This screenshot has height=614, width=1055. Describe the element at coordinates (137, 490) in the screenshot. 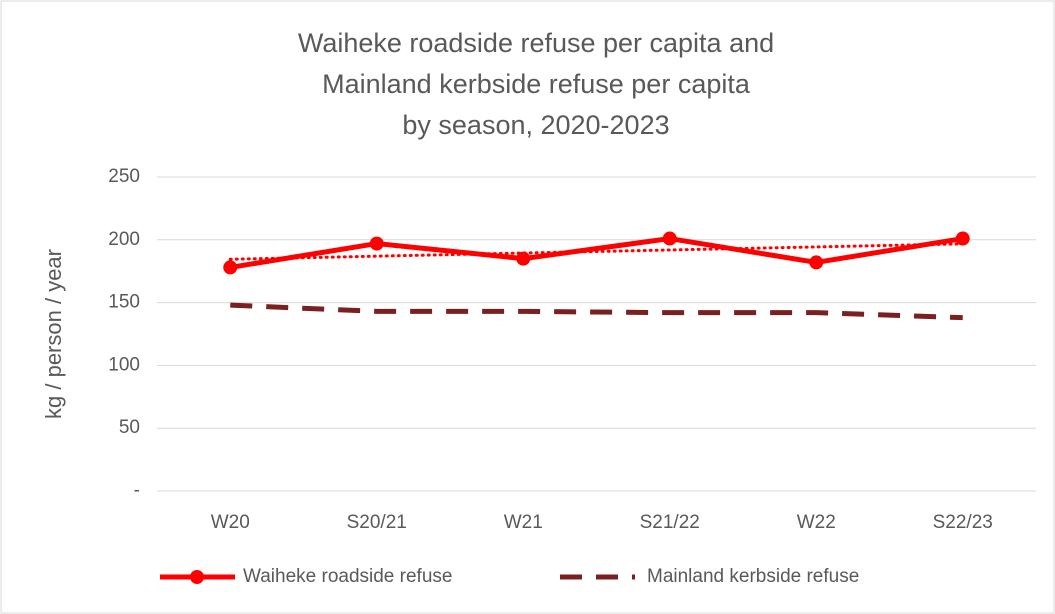

I see `y-tick-label: -` at that location.